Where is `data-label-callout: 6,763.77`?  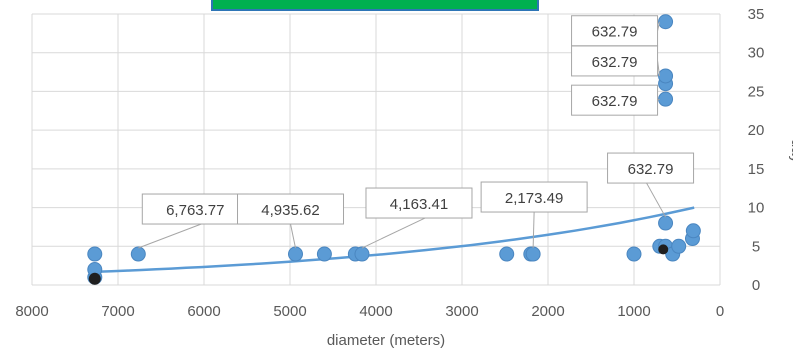
data-label-callout: 6,763.77 is located at coordinates (193, 221).